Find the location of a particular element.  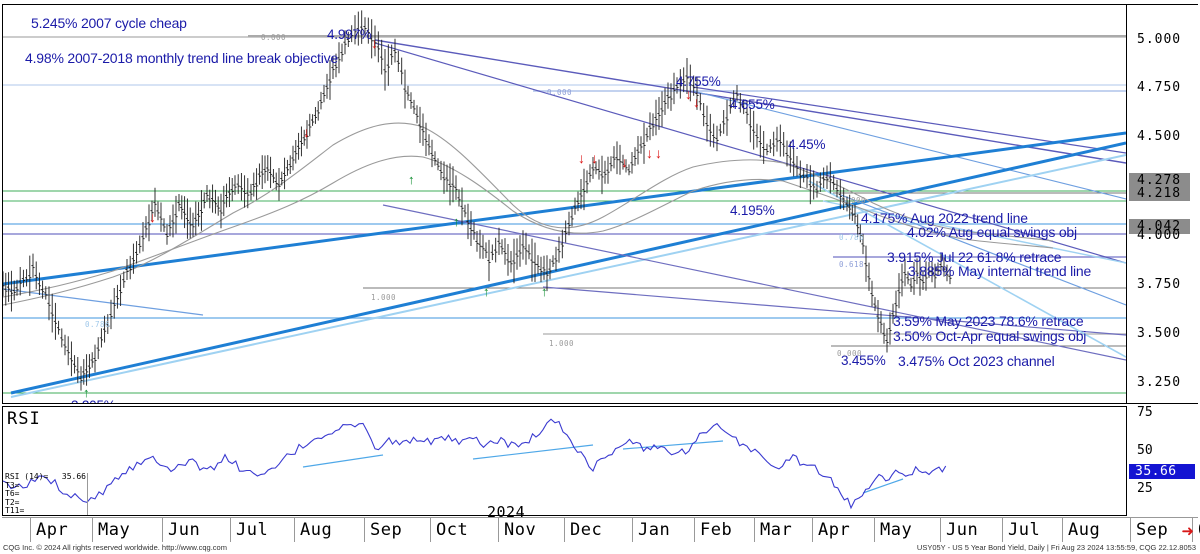

rsi-legend-name: T12= is located at coordinates (14, 515).